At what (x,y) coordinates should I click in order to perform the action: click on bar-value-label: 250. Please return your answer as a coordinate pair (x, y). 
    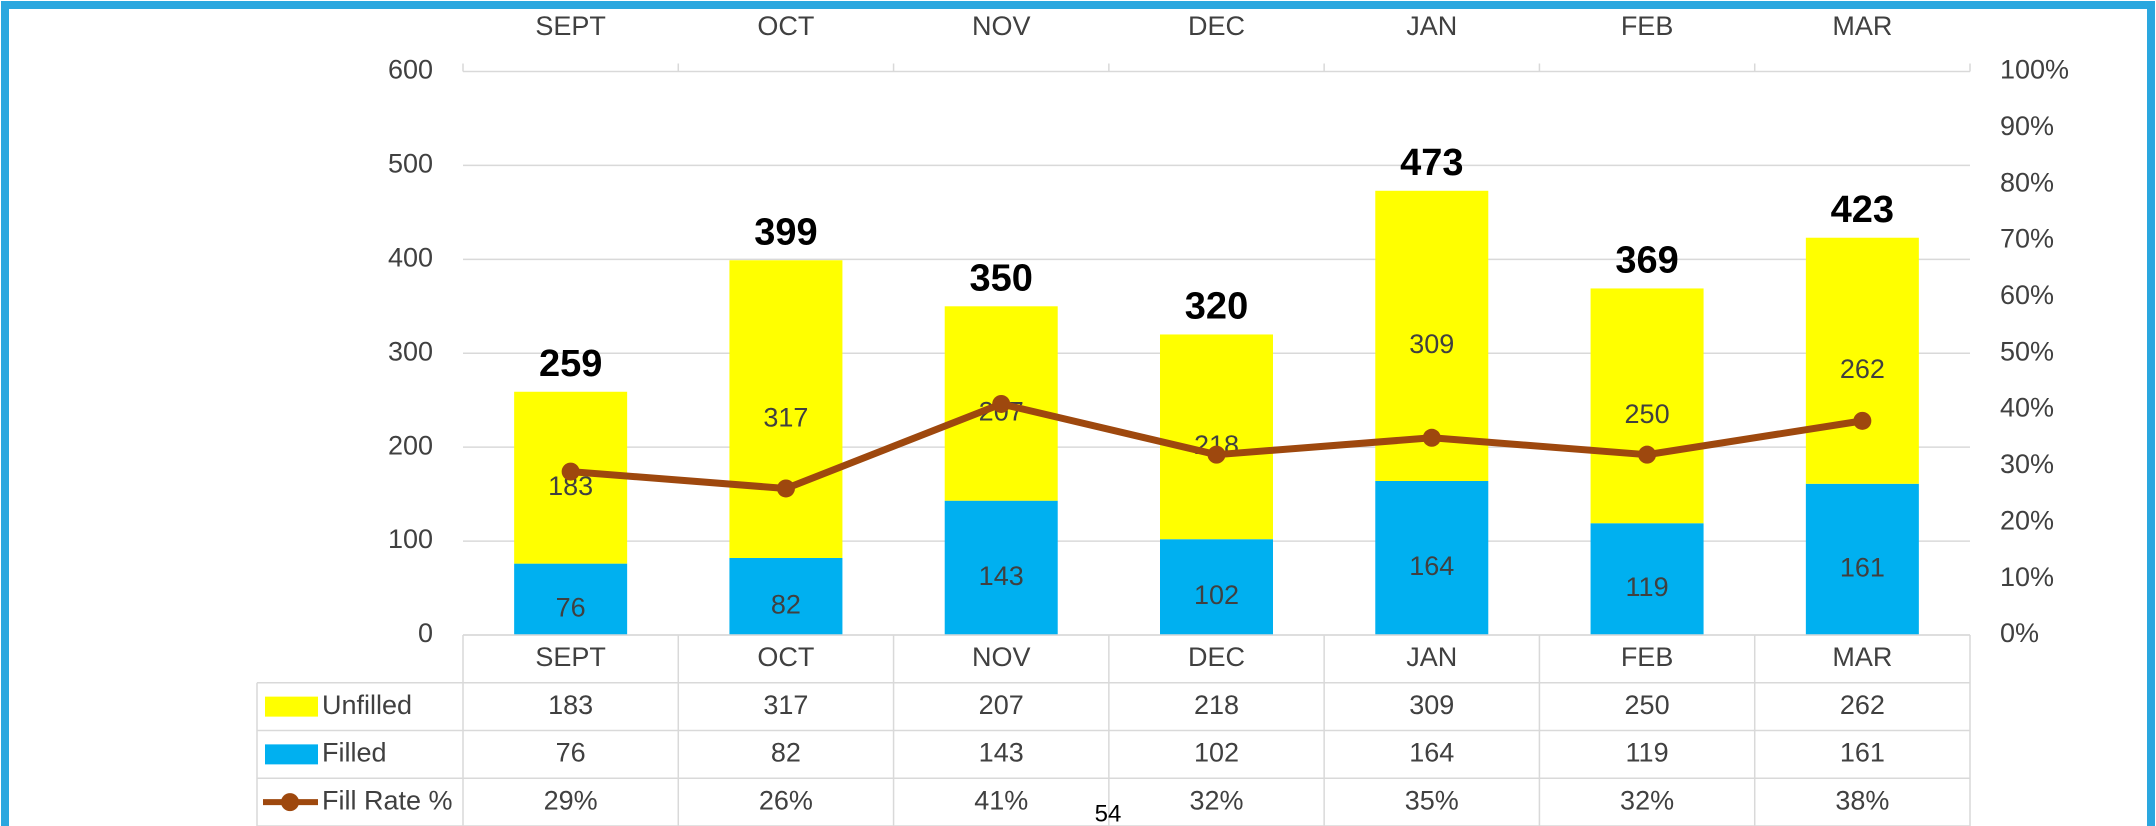
    Looking at the image, I should click on (1647, 414).